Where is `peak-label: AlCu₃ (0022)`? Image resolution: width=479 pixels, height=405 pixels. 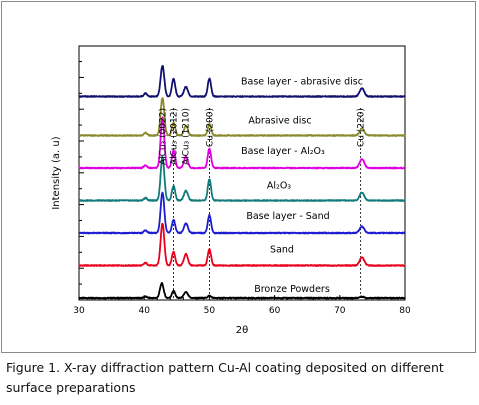 peak-label: AlCu₃ (0022) is located at coordinates (163, 136).